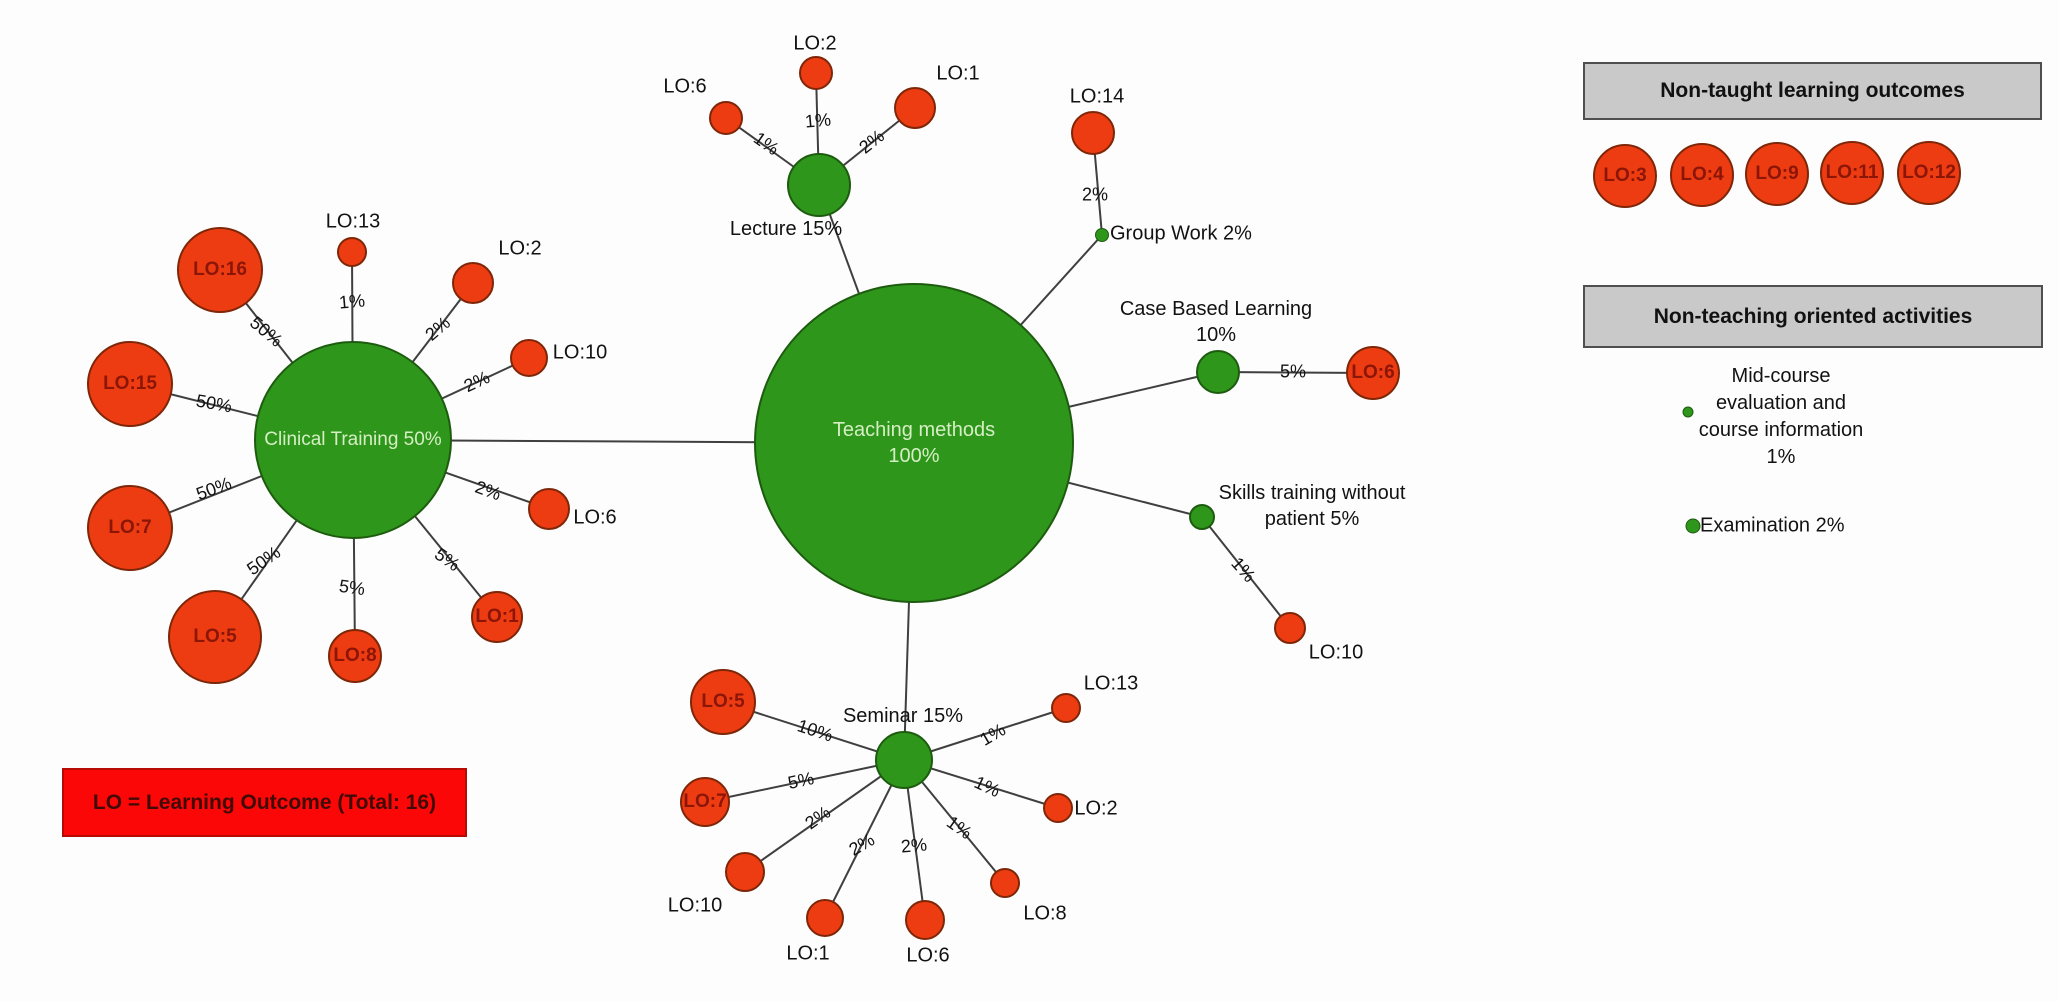  What do you see at coordinates (352, 301) in the screenshot?
I see `clinical-edge-lo13-pct: 1%` at bounding box center [352, 301].